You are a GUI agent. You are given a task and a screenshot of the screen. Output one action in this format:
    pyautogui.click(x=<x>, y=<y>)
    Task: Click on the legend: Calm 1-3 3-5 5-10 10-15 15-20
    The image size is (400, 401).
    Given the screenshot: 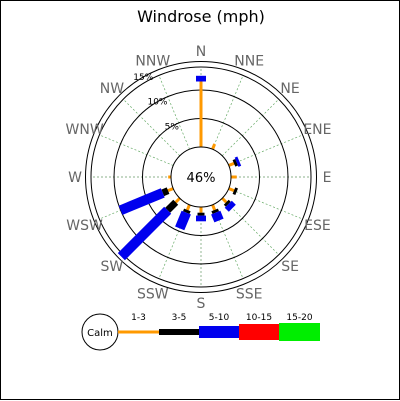 What is the action you would take?
    pyautogui.click(x=200, y=332)
    